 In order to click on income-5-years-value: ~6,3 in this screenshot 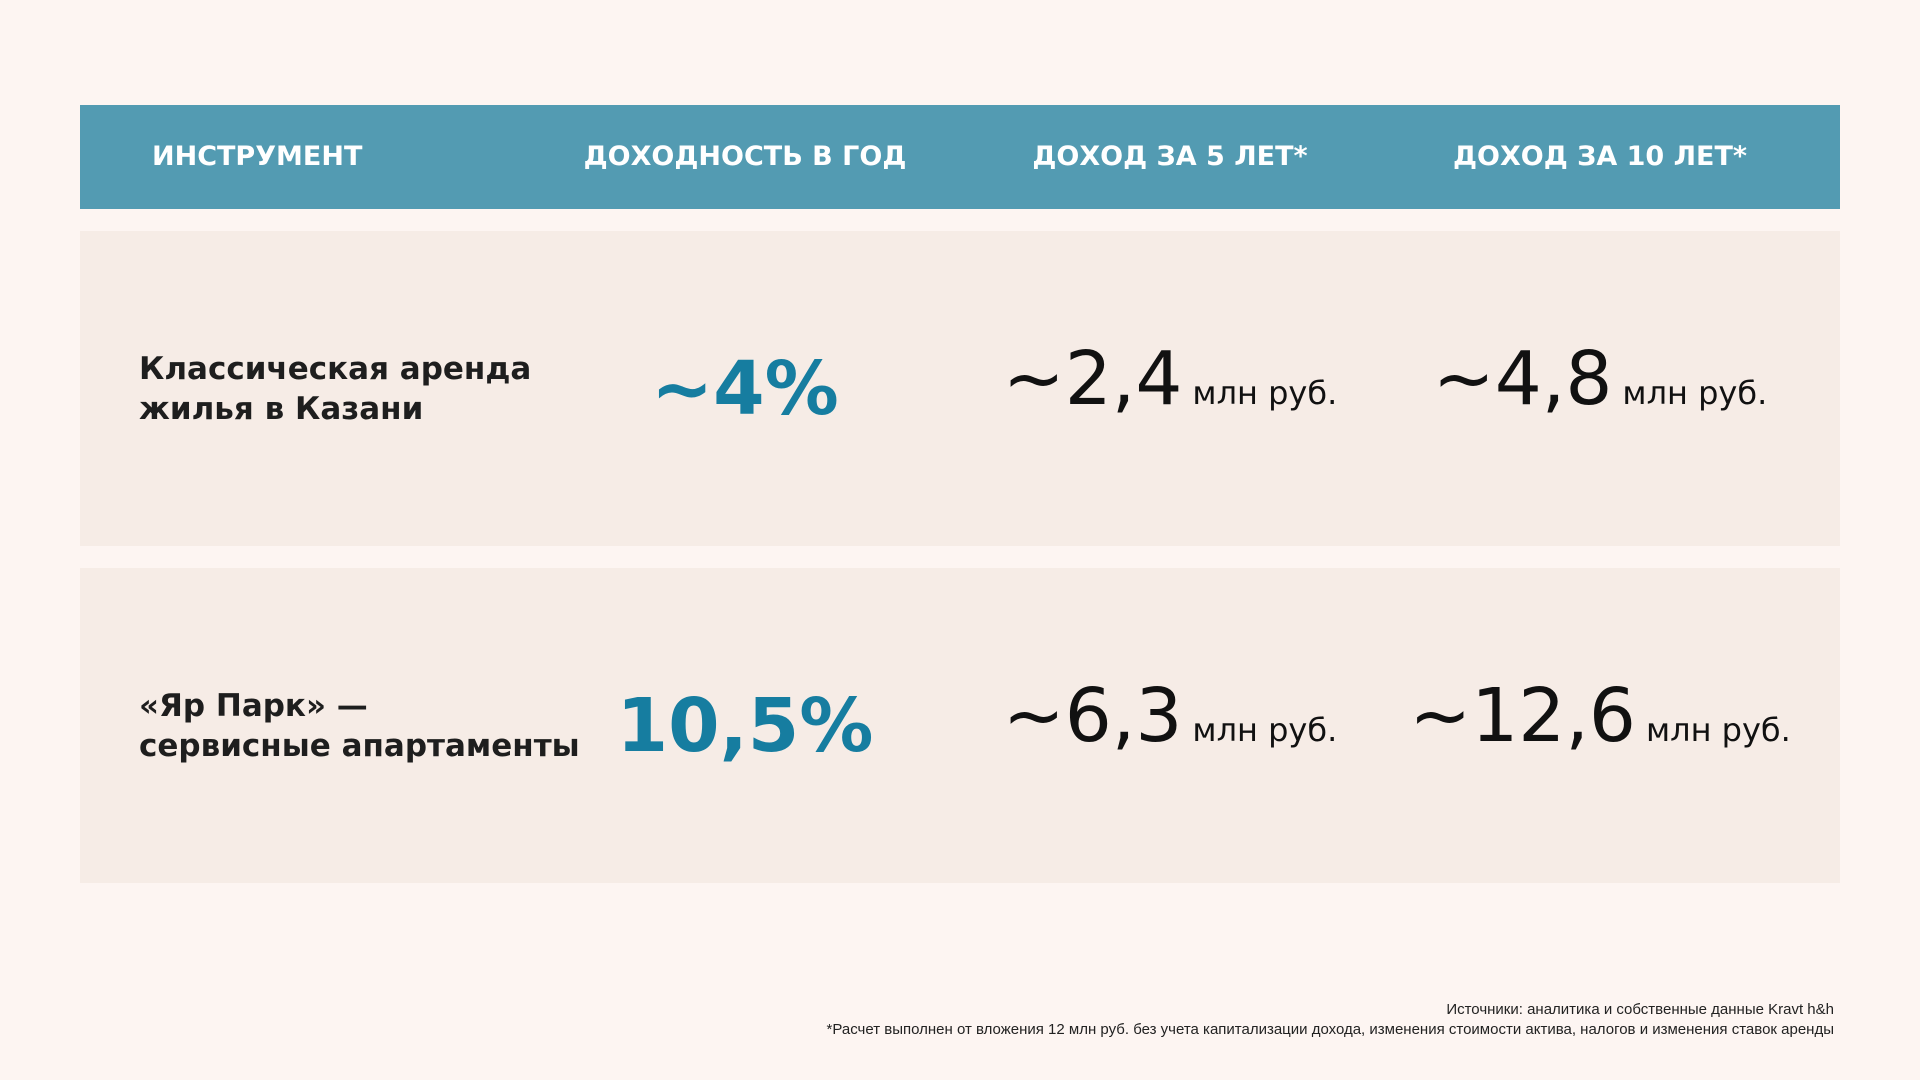, I will do `click(1092, 715)`.